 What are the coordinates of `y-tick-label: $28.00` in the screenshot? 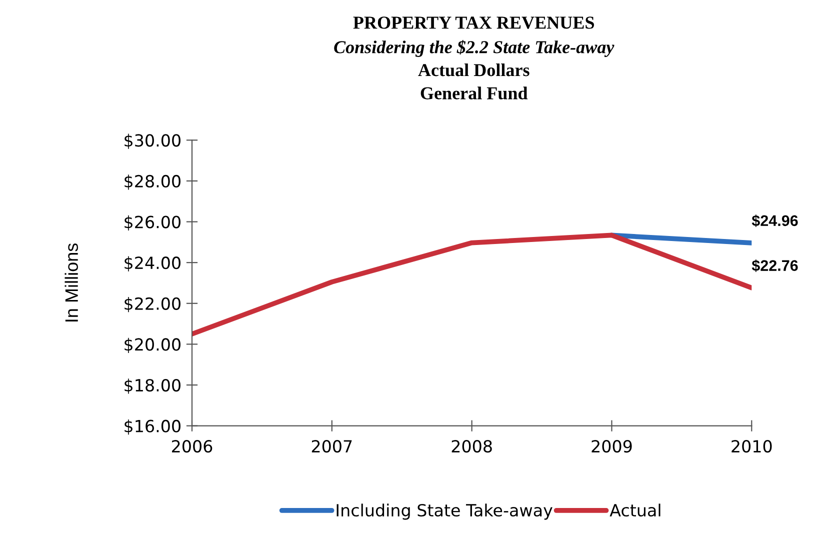 It's located at (152, 182).